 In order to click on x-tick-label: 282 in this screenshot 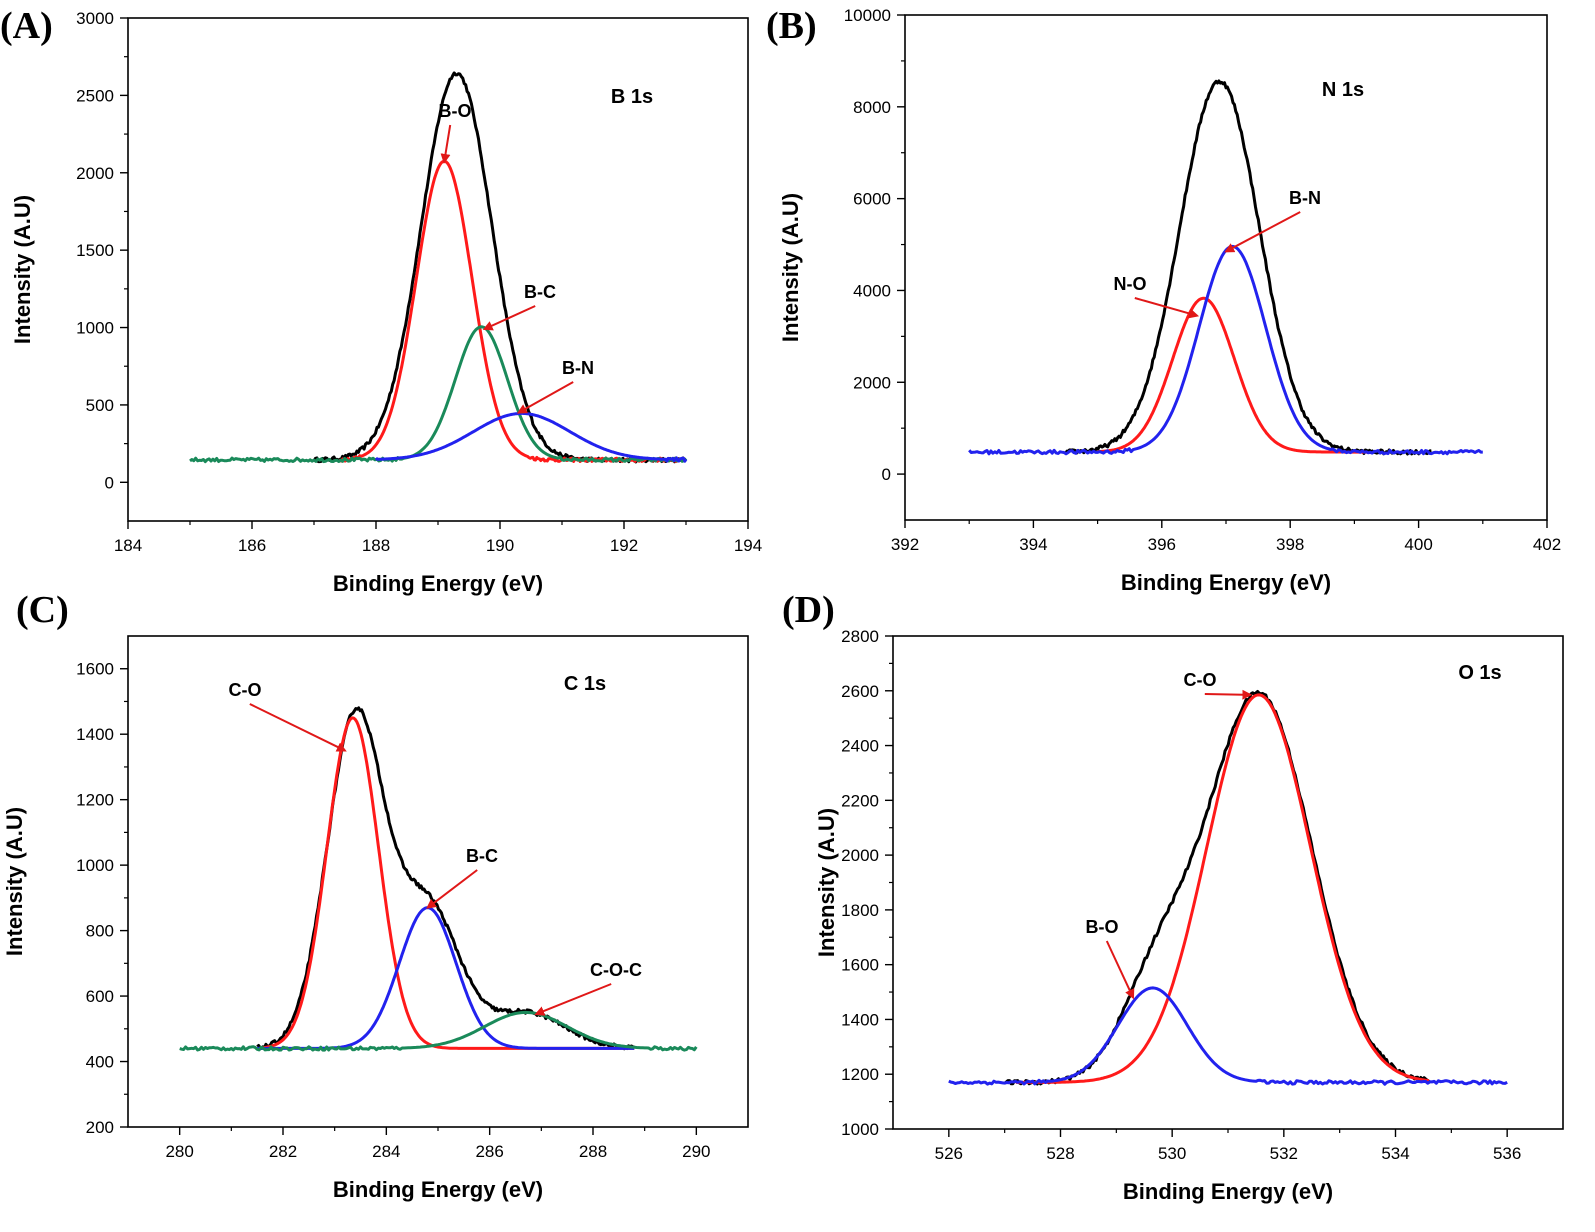, I will do `click(283, 1151)`.